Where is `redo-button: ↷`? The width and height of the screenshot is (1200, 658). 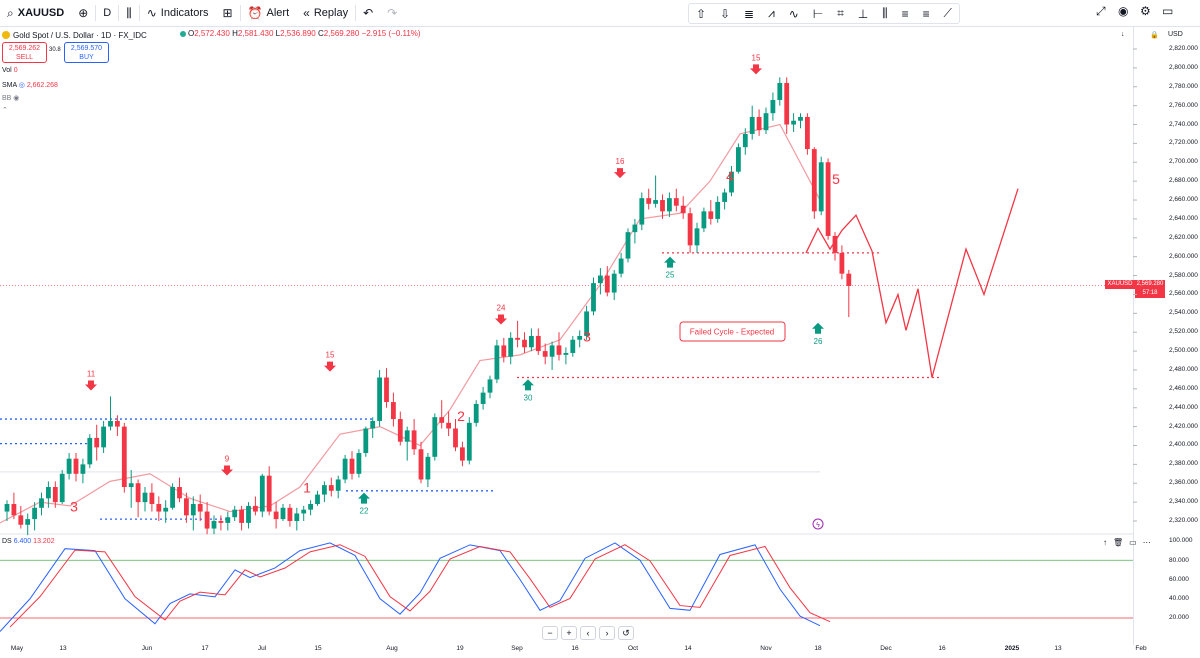 redo-button: ↷ is located at coordinates (392, 13).